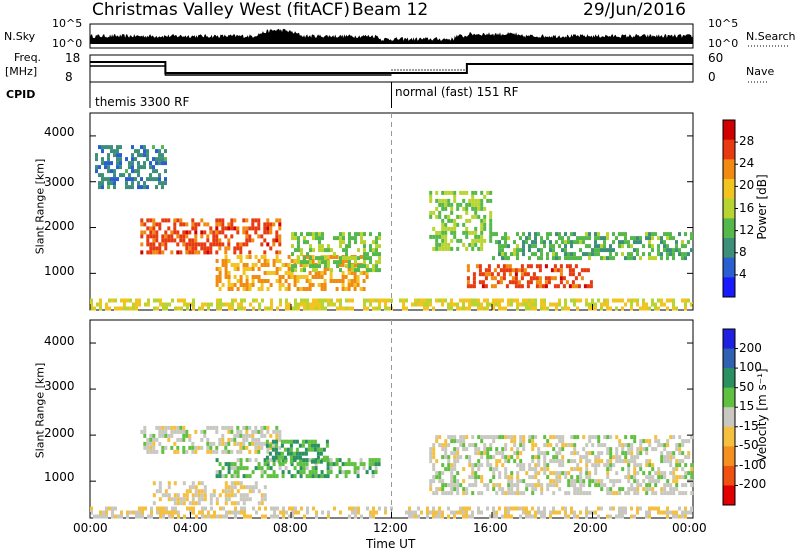  Describe the element at coordinates (59, 477) in the screenshot. I see `velocity-ytick-1000: 1000` at that location.